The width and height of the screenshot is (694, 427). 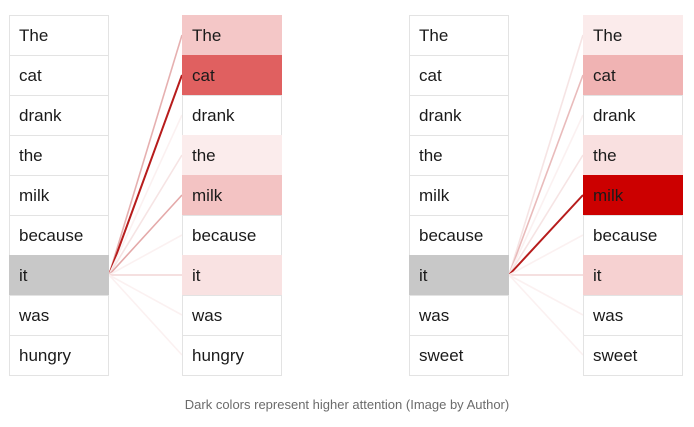 What do you see at coordinates (633, 35) in the screenshot?
I see `right-target-token-0: The` at bounding box center [633, 35].